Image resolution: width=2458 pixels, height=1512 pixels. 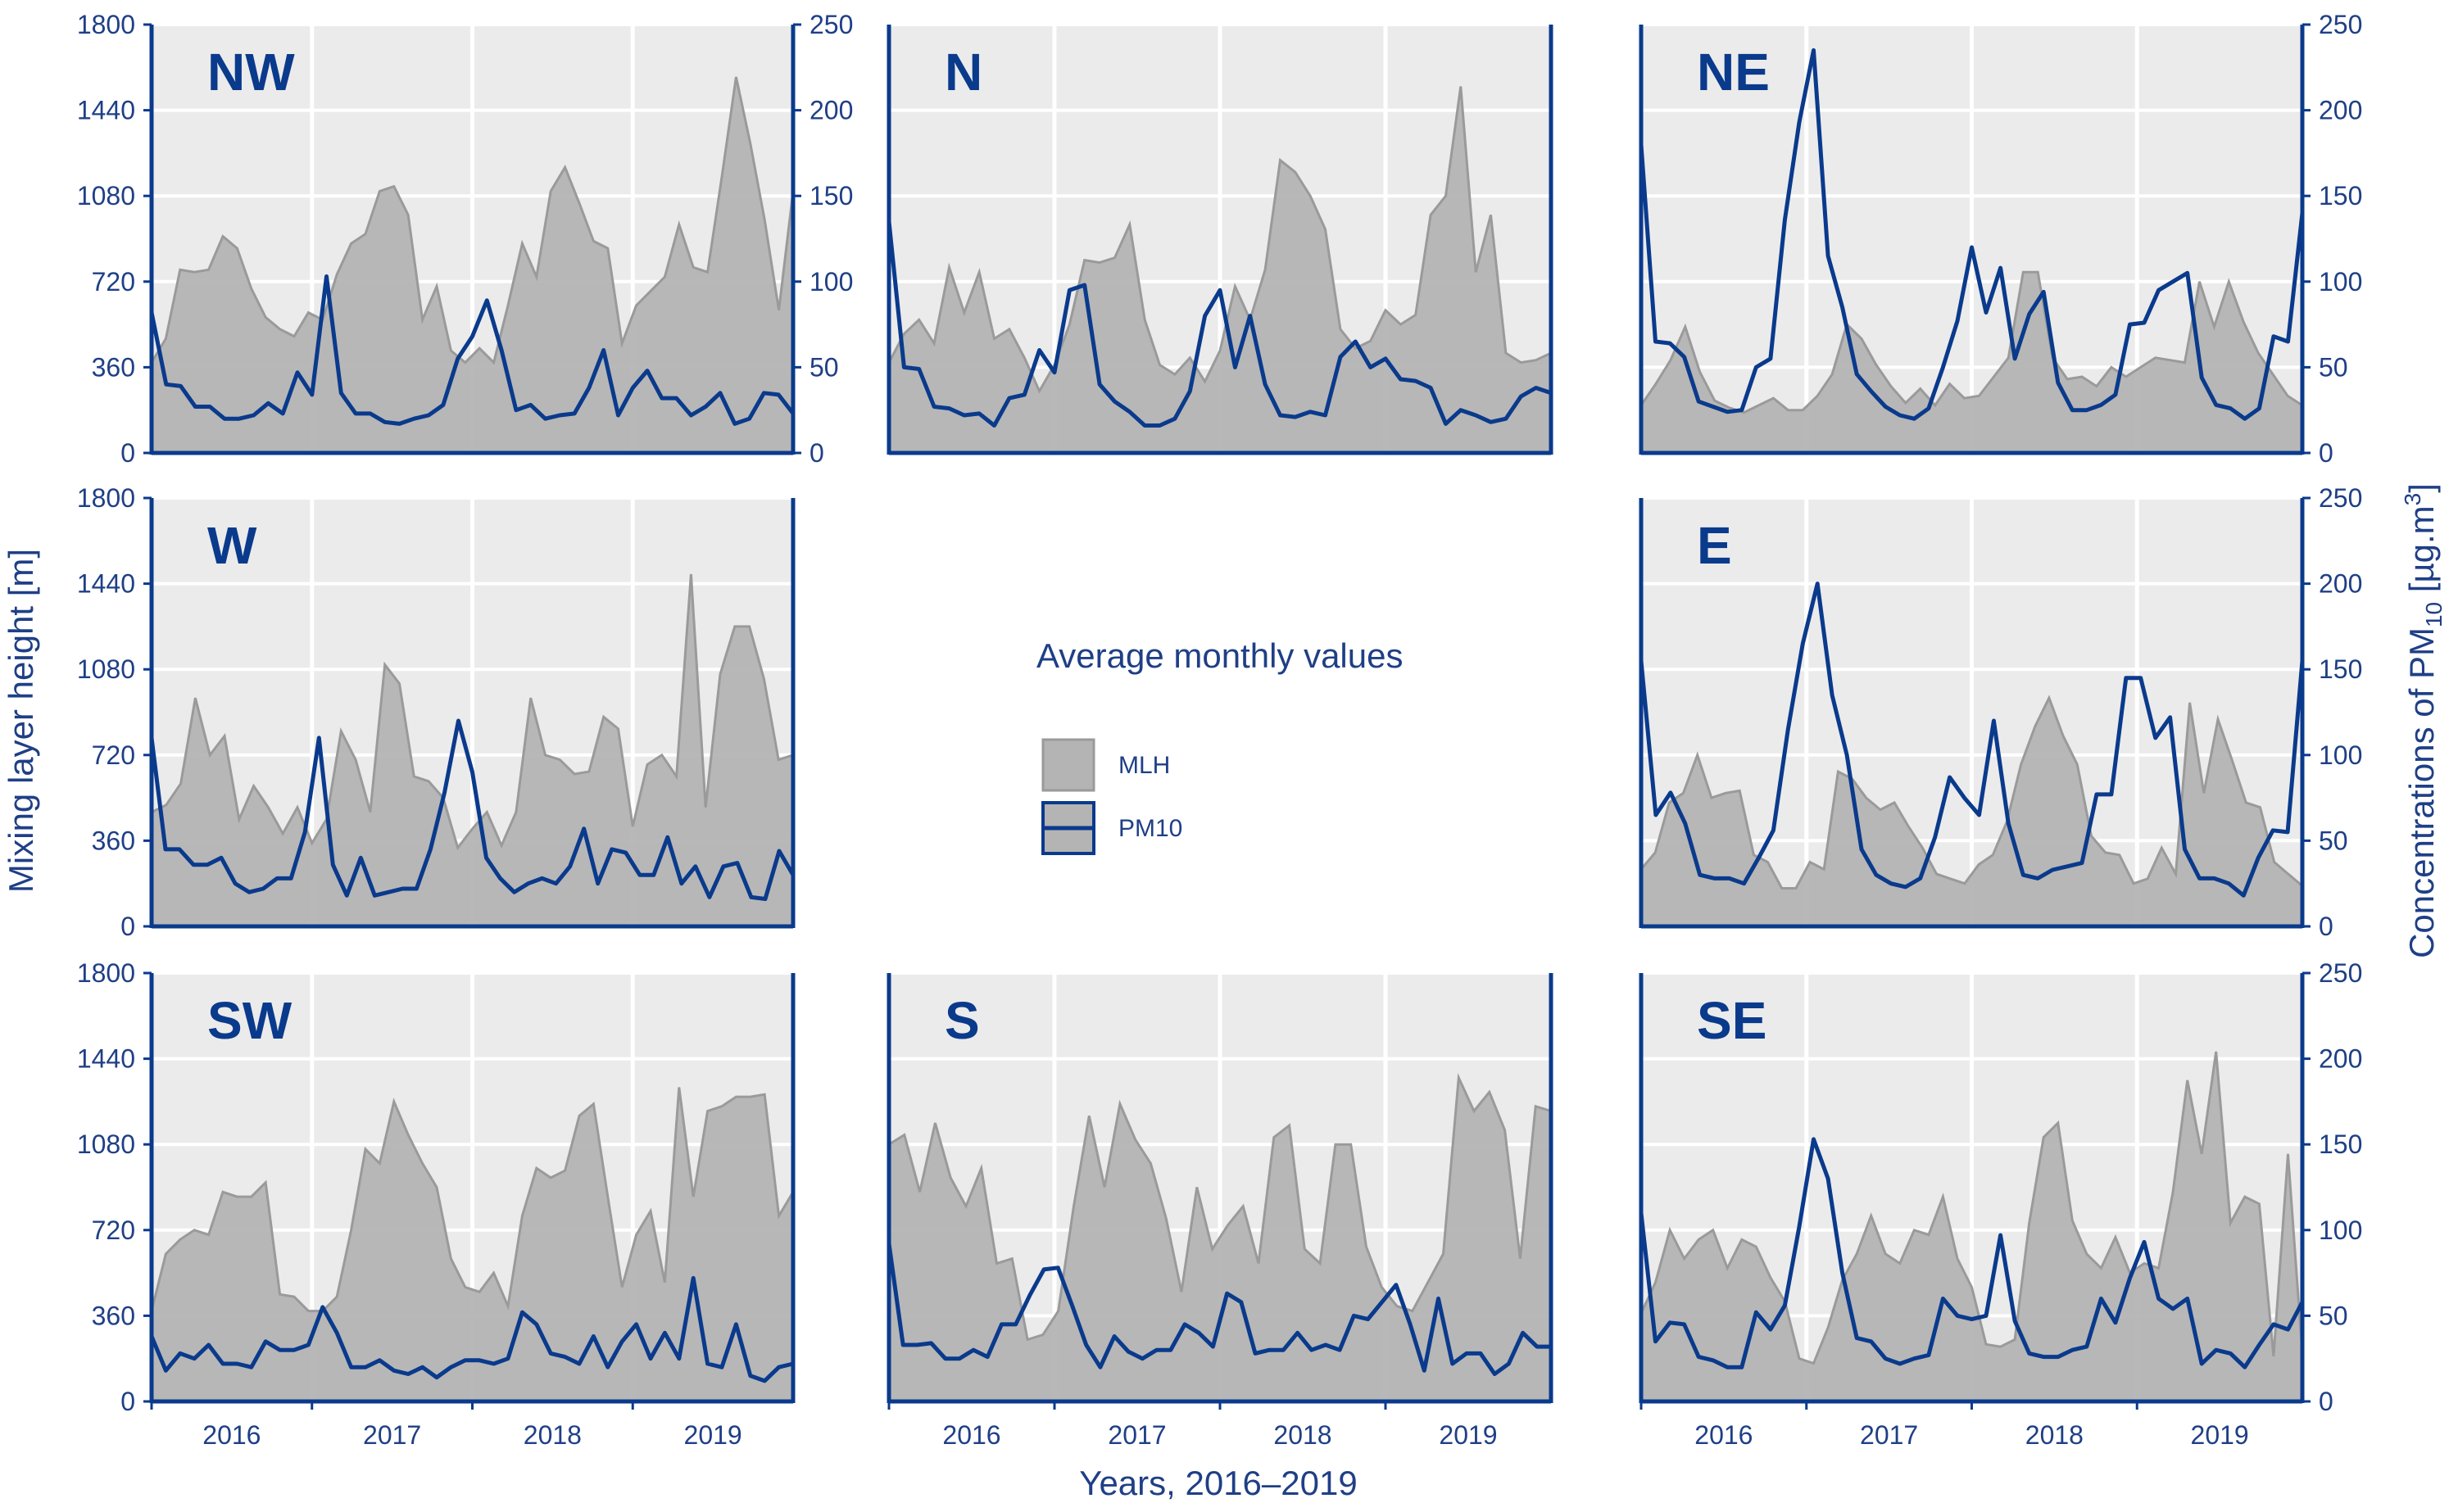 What do you see at coordinates (251, 73) in the screenshot?
I see `panel-label: NW` at bounding box center [251, 73].